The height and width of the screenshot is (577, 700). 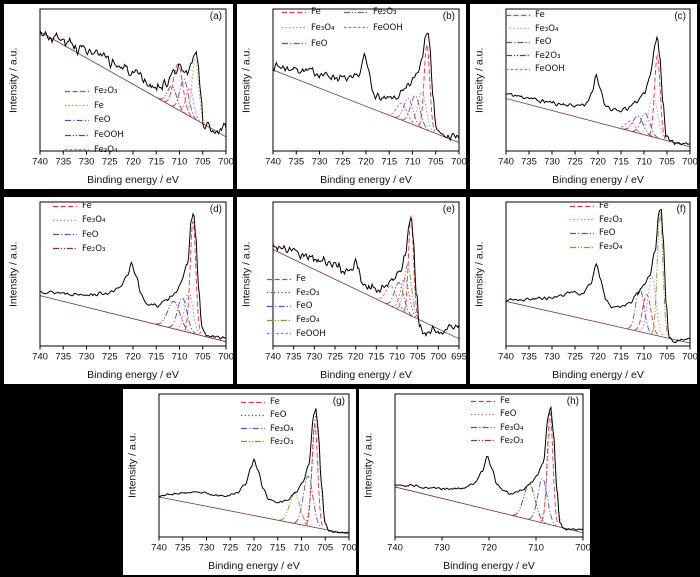 I want to click on x-tick-label: 720, so click(x=133, y=162).